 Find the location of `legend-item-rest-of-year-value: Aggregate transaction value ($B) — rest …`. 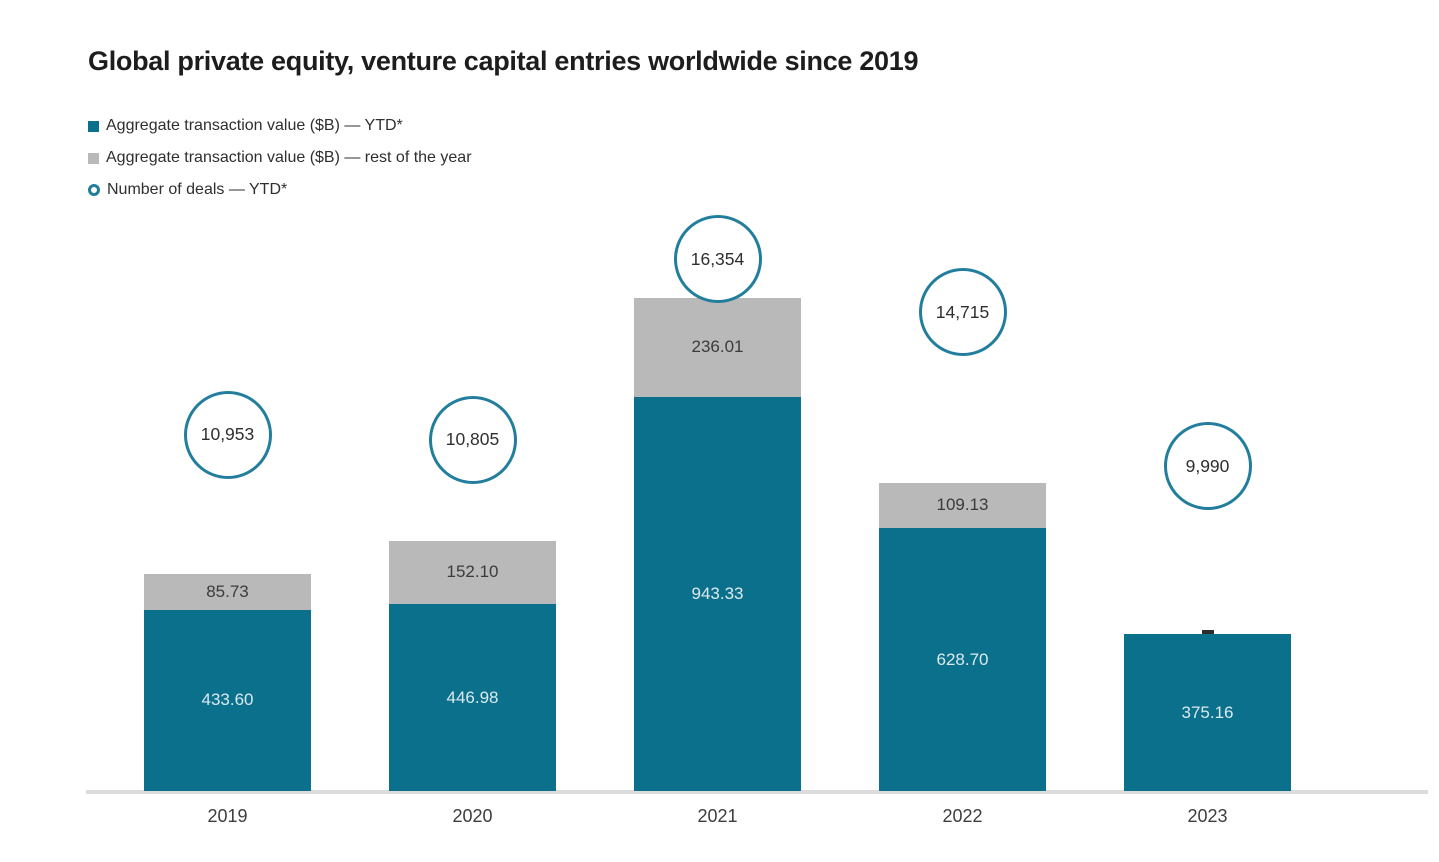

legend-item-rest-of-year-value: Aggregate transaction value ($B) — rest … is located at coordinates (280, 158).